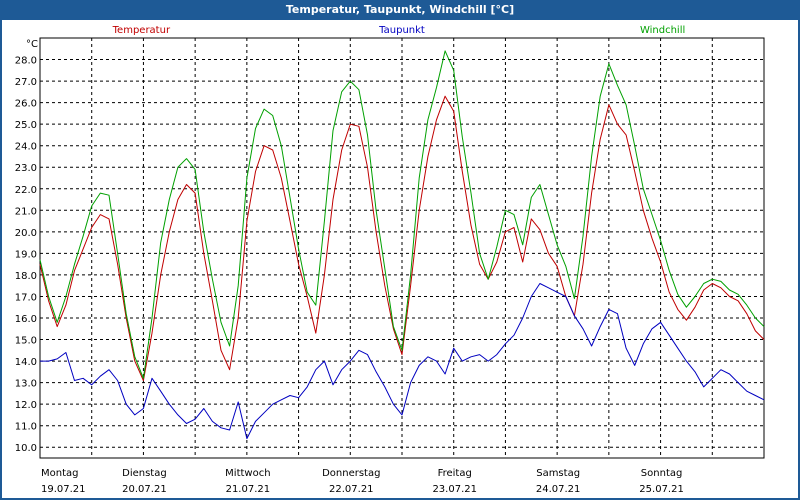  Describe the element at coordinates (247, 473) in the screenshot. I see `x-tick-day: Mittwoch` at that location.